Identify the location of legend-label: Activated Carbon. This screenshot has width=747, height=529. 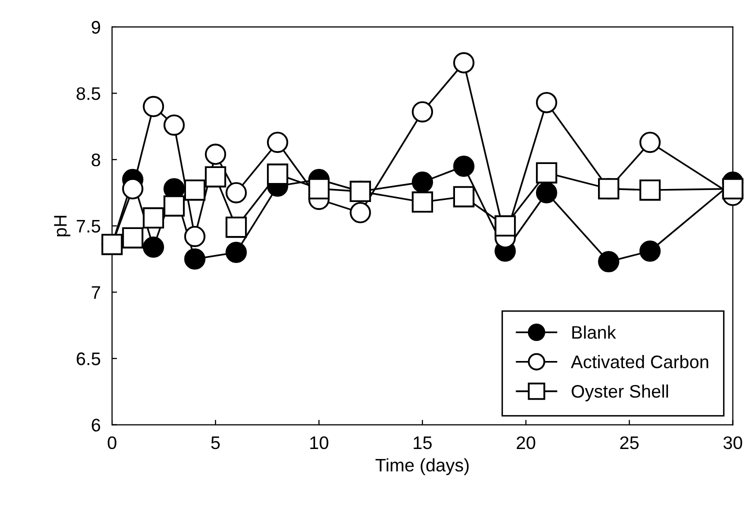
(639, 361).